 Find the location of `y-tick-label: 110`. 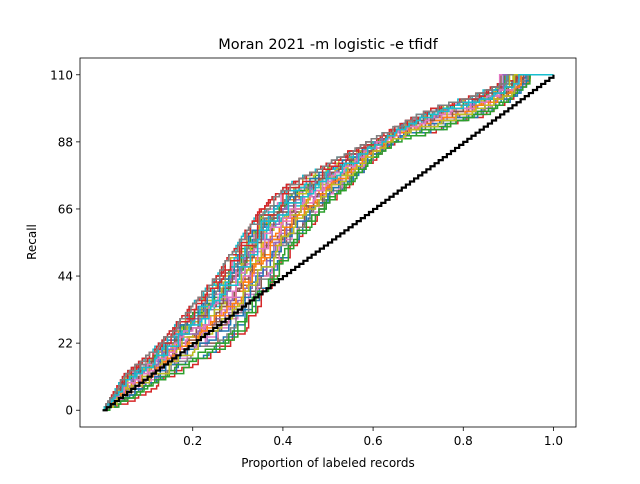

y-tick-label: 110 is located at coordinates (61, 75).